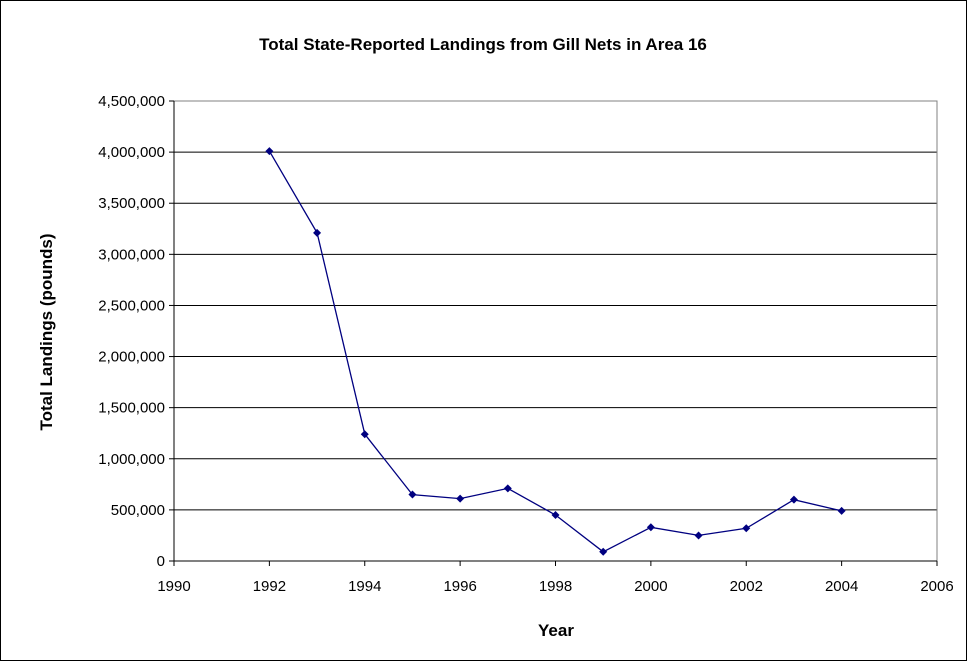  What do you see at coordinates (131, 408) in the screenshot?
I see `y-tick-label: 1,500,000` at bounding box center [131, 408].